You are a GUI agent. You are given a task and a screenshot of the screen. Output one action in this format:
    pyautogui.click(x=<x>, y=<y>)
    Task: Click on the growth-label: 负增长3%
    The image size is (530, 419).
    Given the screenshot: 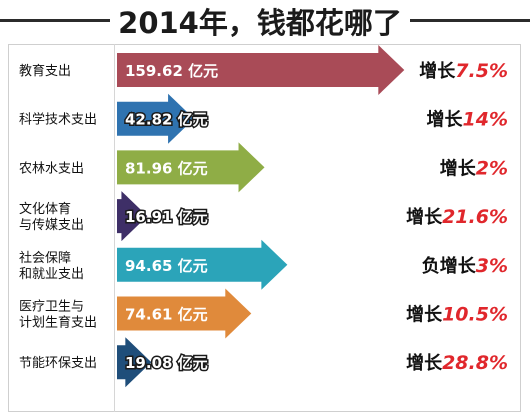 What is the action you would take?
    pyautogui.click(x=465, y=266)
    